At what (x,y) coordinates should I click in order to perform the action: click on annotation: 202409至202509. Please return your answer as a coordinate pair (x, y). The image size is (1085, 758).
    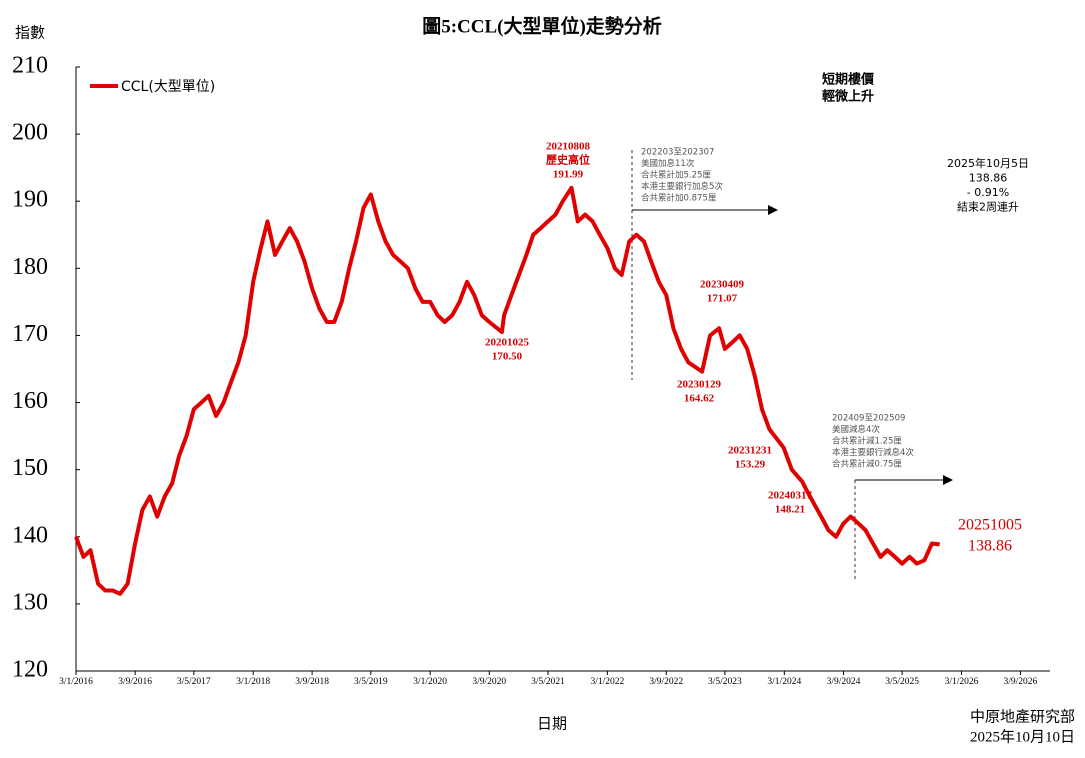
    Looking at the image, I should click on (868, 419).